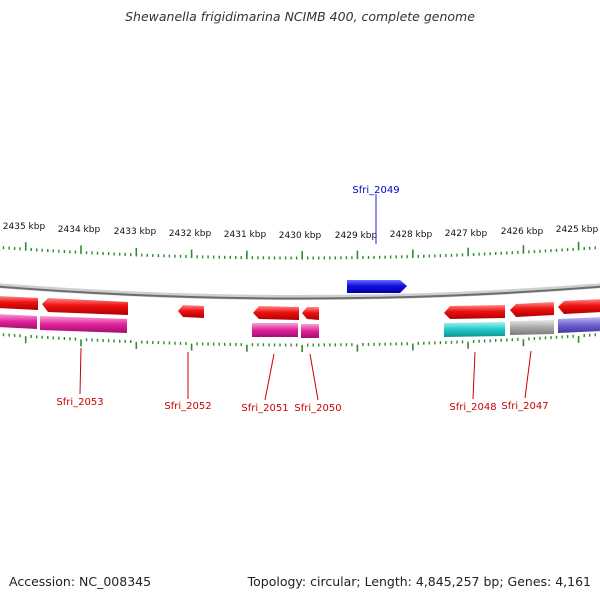  I want to click on gene-arrow-partial, so click(19, 303).